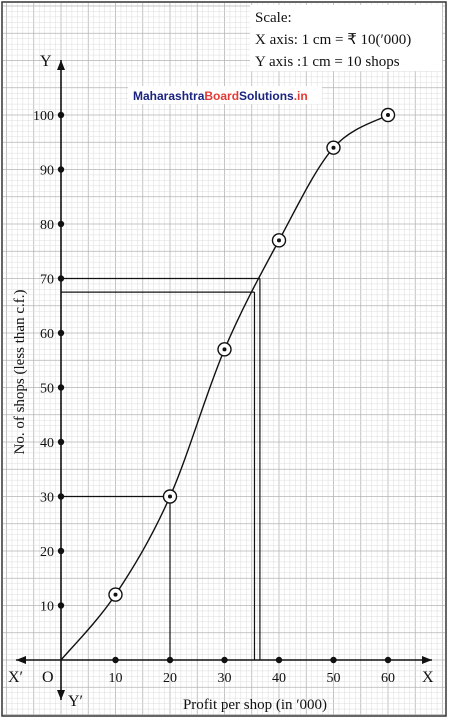 The height and width of the screenshot is (720, 449). What do you see at coordinates (15, 677) in the screenshot?
I see `x-neg-axis-letter: X′` at bounding box center [15, 677].